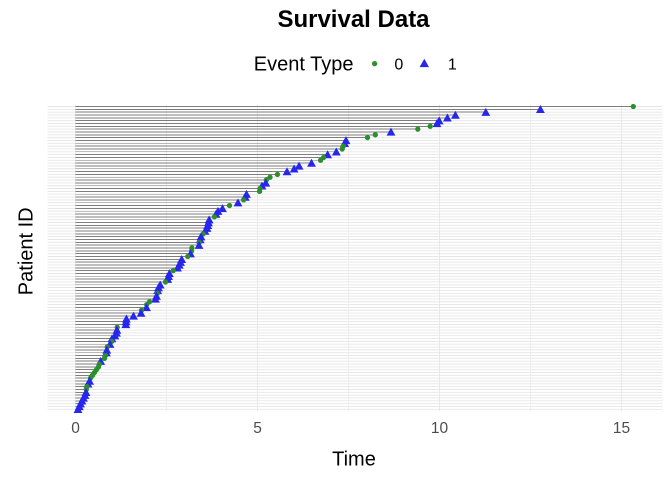 The image size is (672, 485). What do you see at coordinates (353, 19) in the screenshot?
I see `svg-text: Survival Data` at bounding box center [353, 19].